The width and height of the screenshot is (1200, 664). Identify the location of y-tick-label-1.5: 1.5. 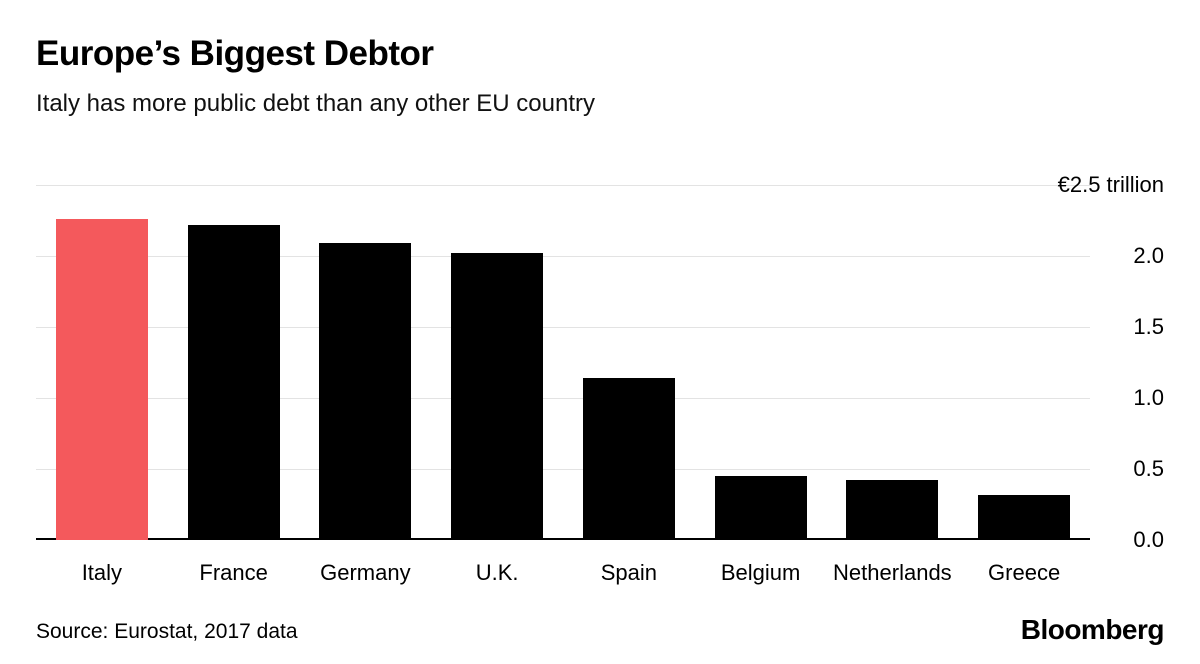
(1148, 326).